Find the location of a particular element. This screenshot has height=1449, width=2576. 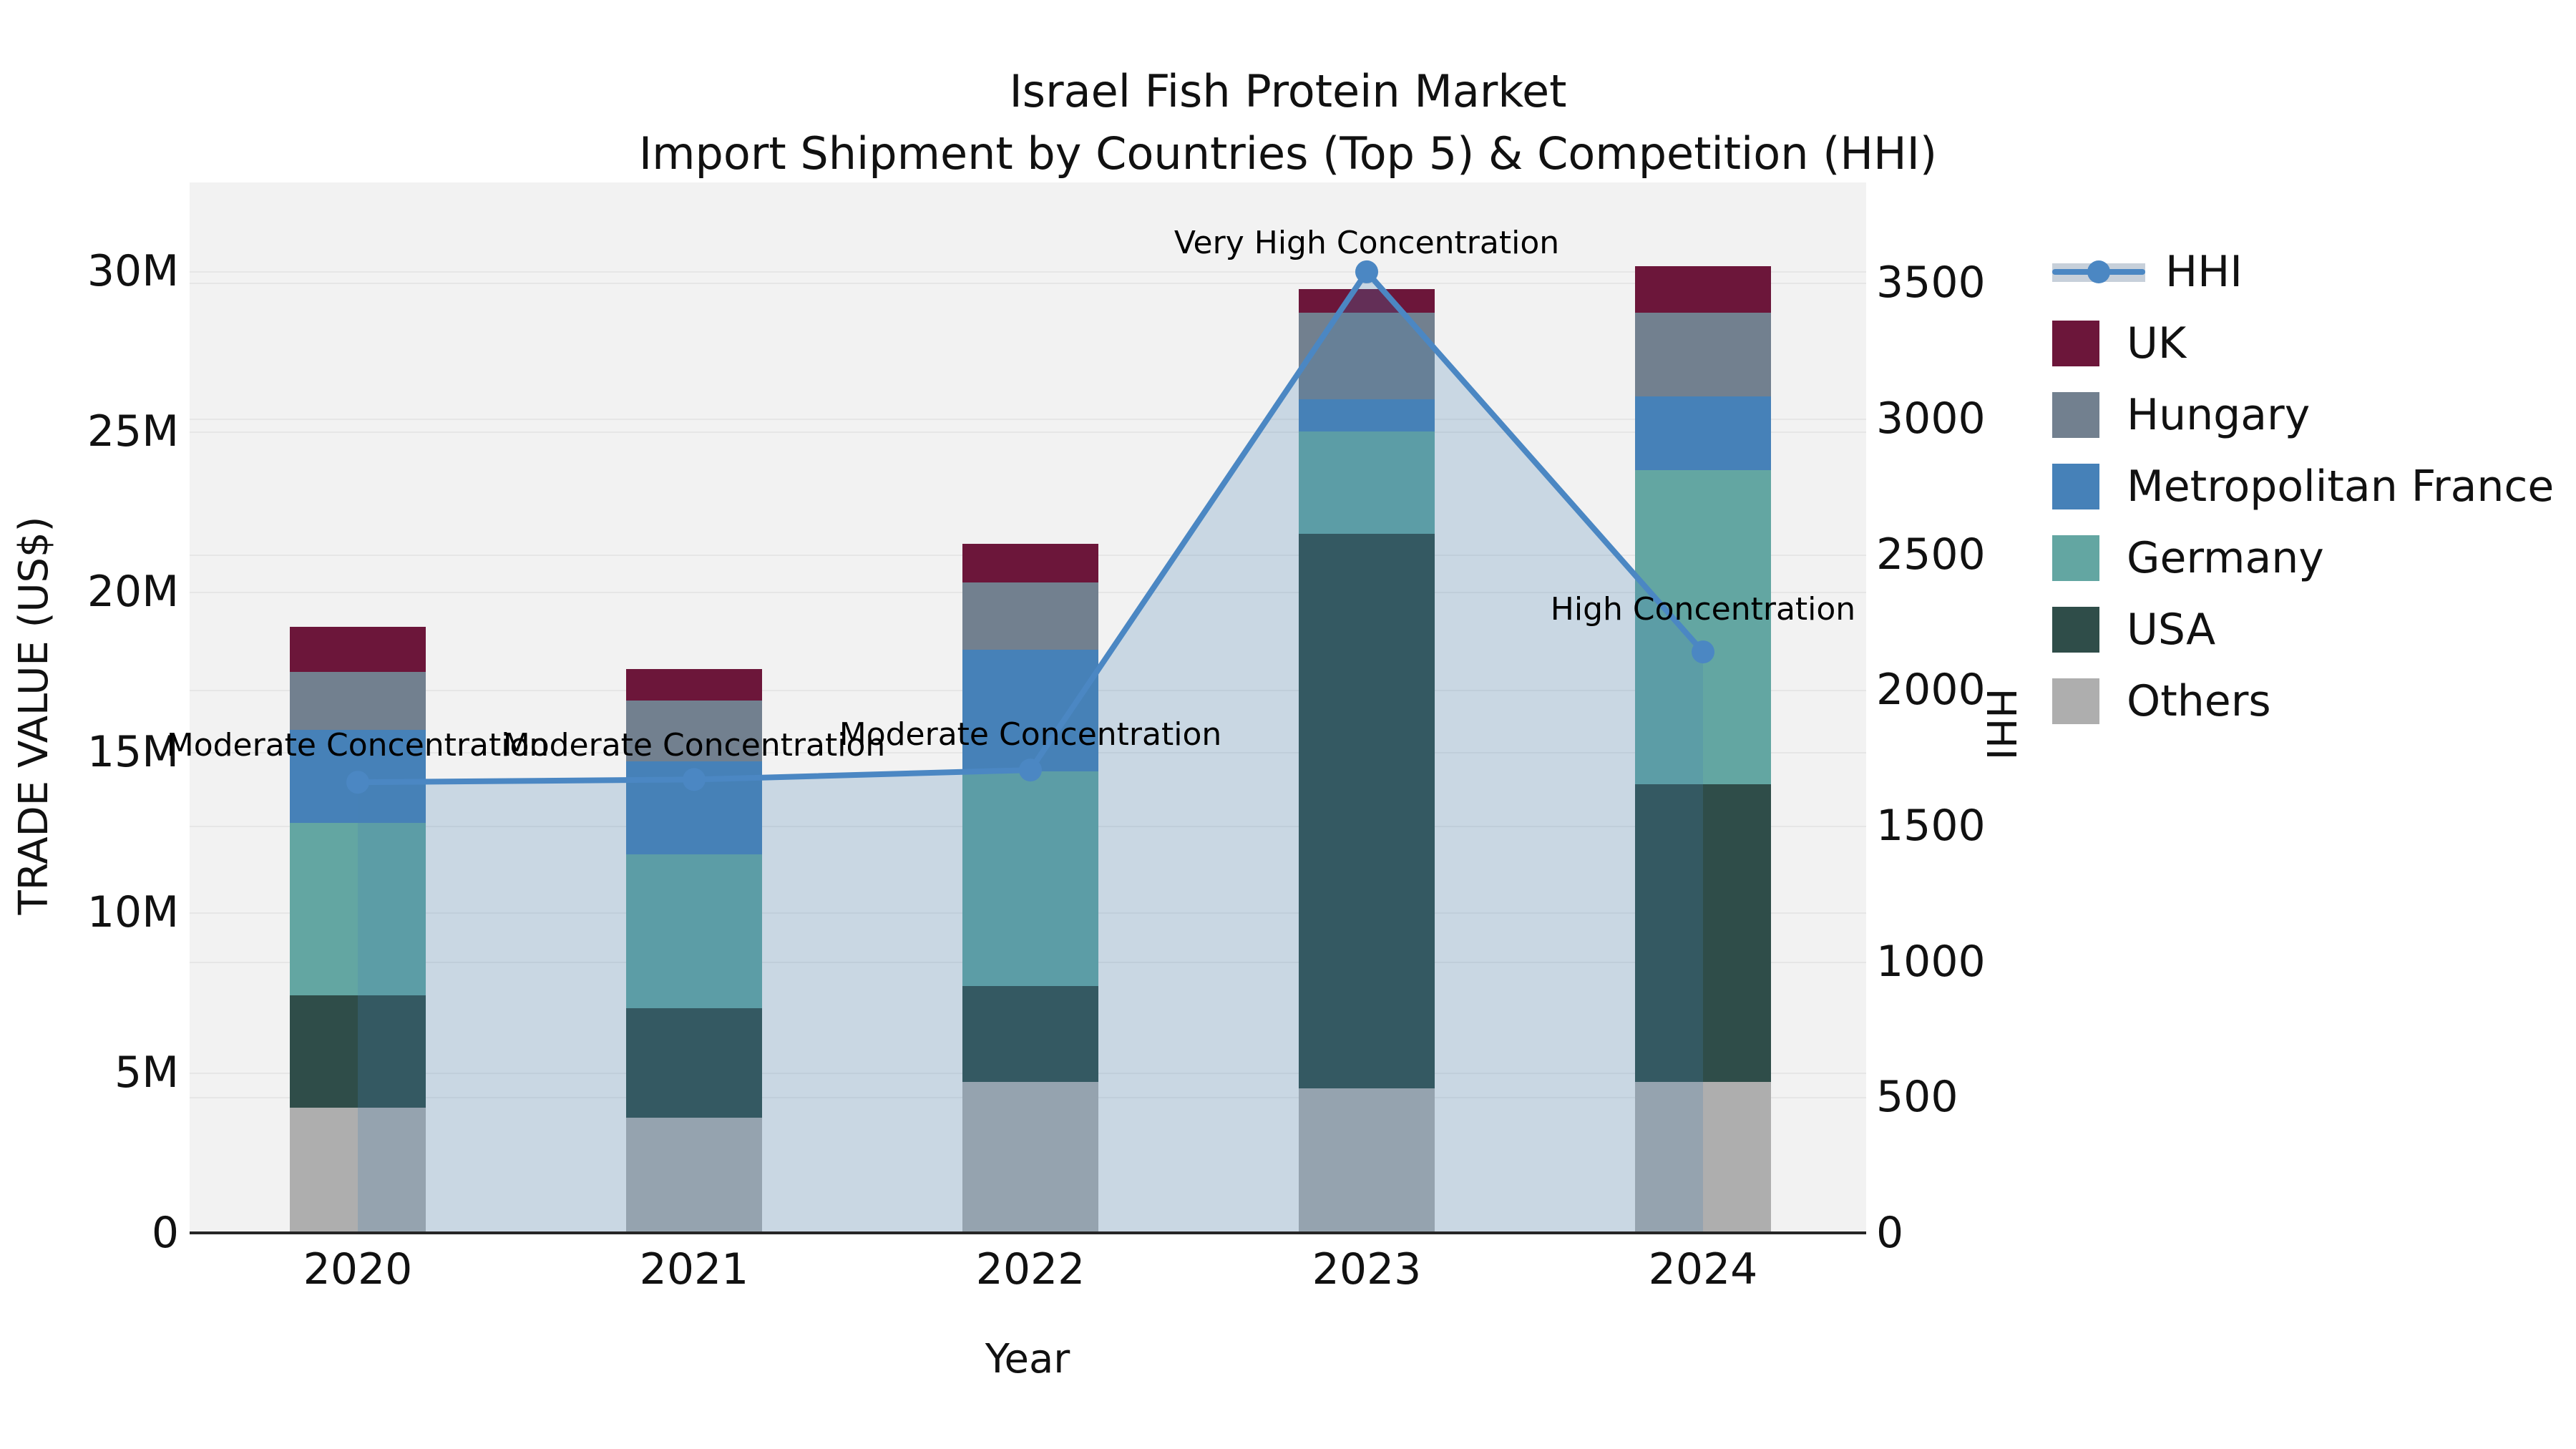

legend-item-hhi: HHI is located at coordinates (2303, 272).